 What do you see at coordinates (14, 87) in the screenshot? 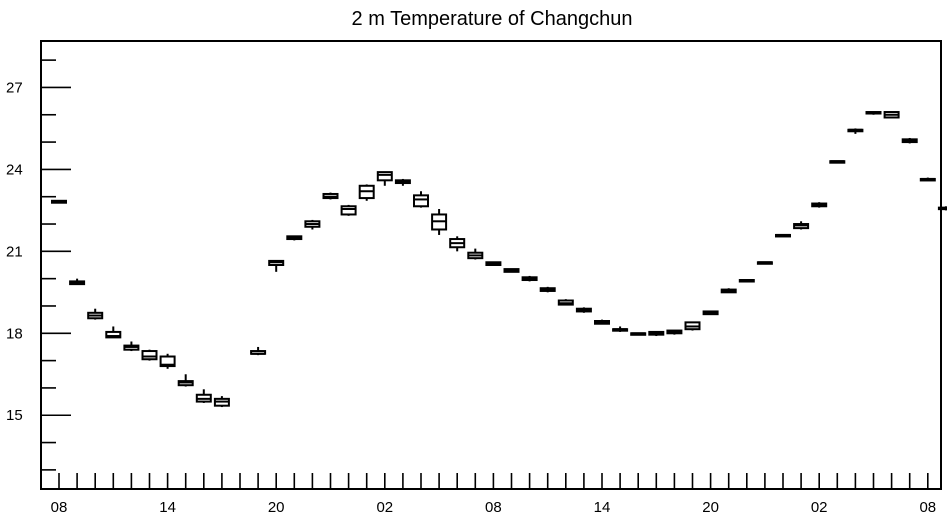
I see `y-tick-label: 27` at bounding box center [14, 87].